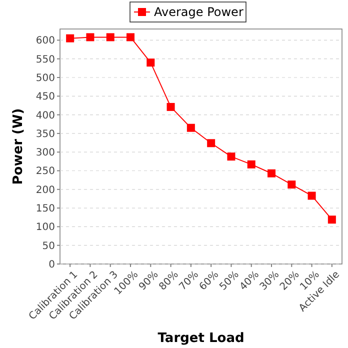 This screenshot has height=348, width=348. What do you see at coordinates (199, 12) in the screenshot?
I see `legend-label: Average Power` at bounding box center [199, 12].